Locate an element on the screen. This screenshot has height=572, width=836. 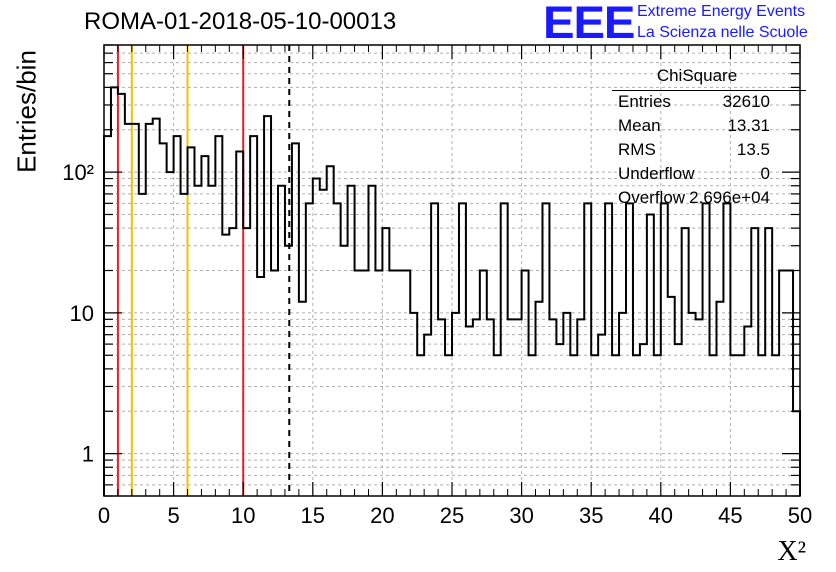
x-tick-label: 0 is located at coordinates (104, 515).